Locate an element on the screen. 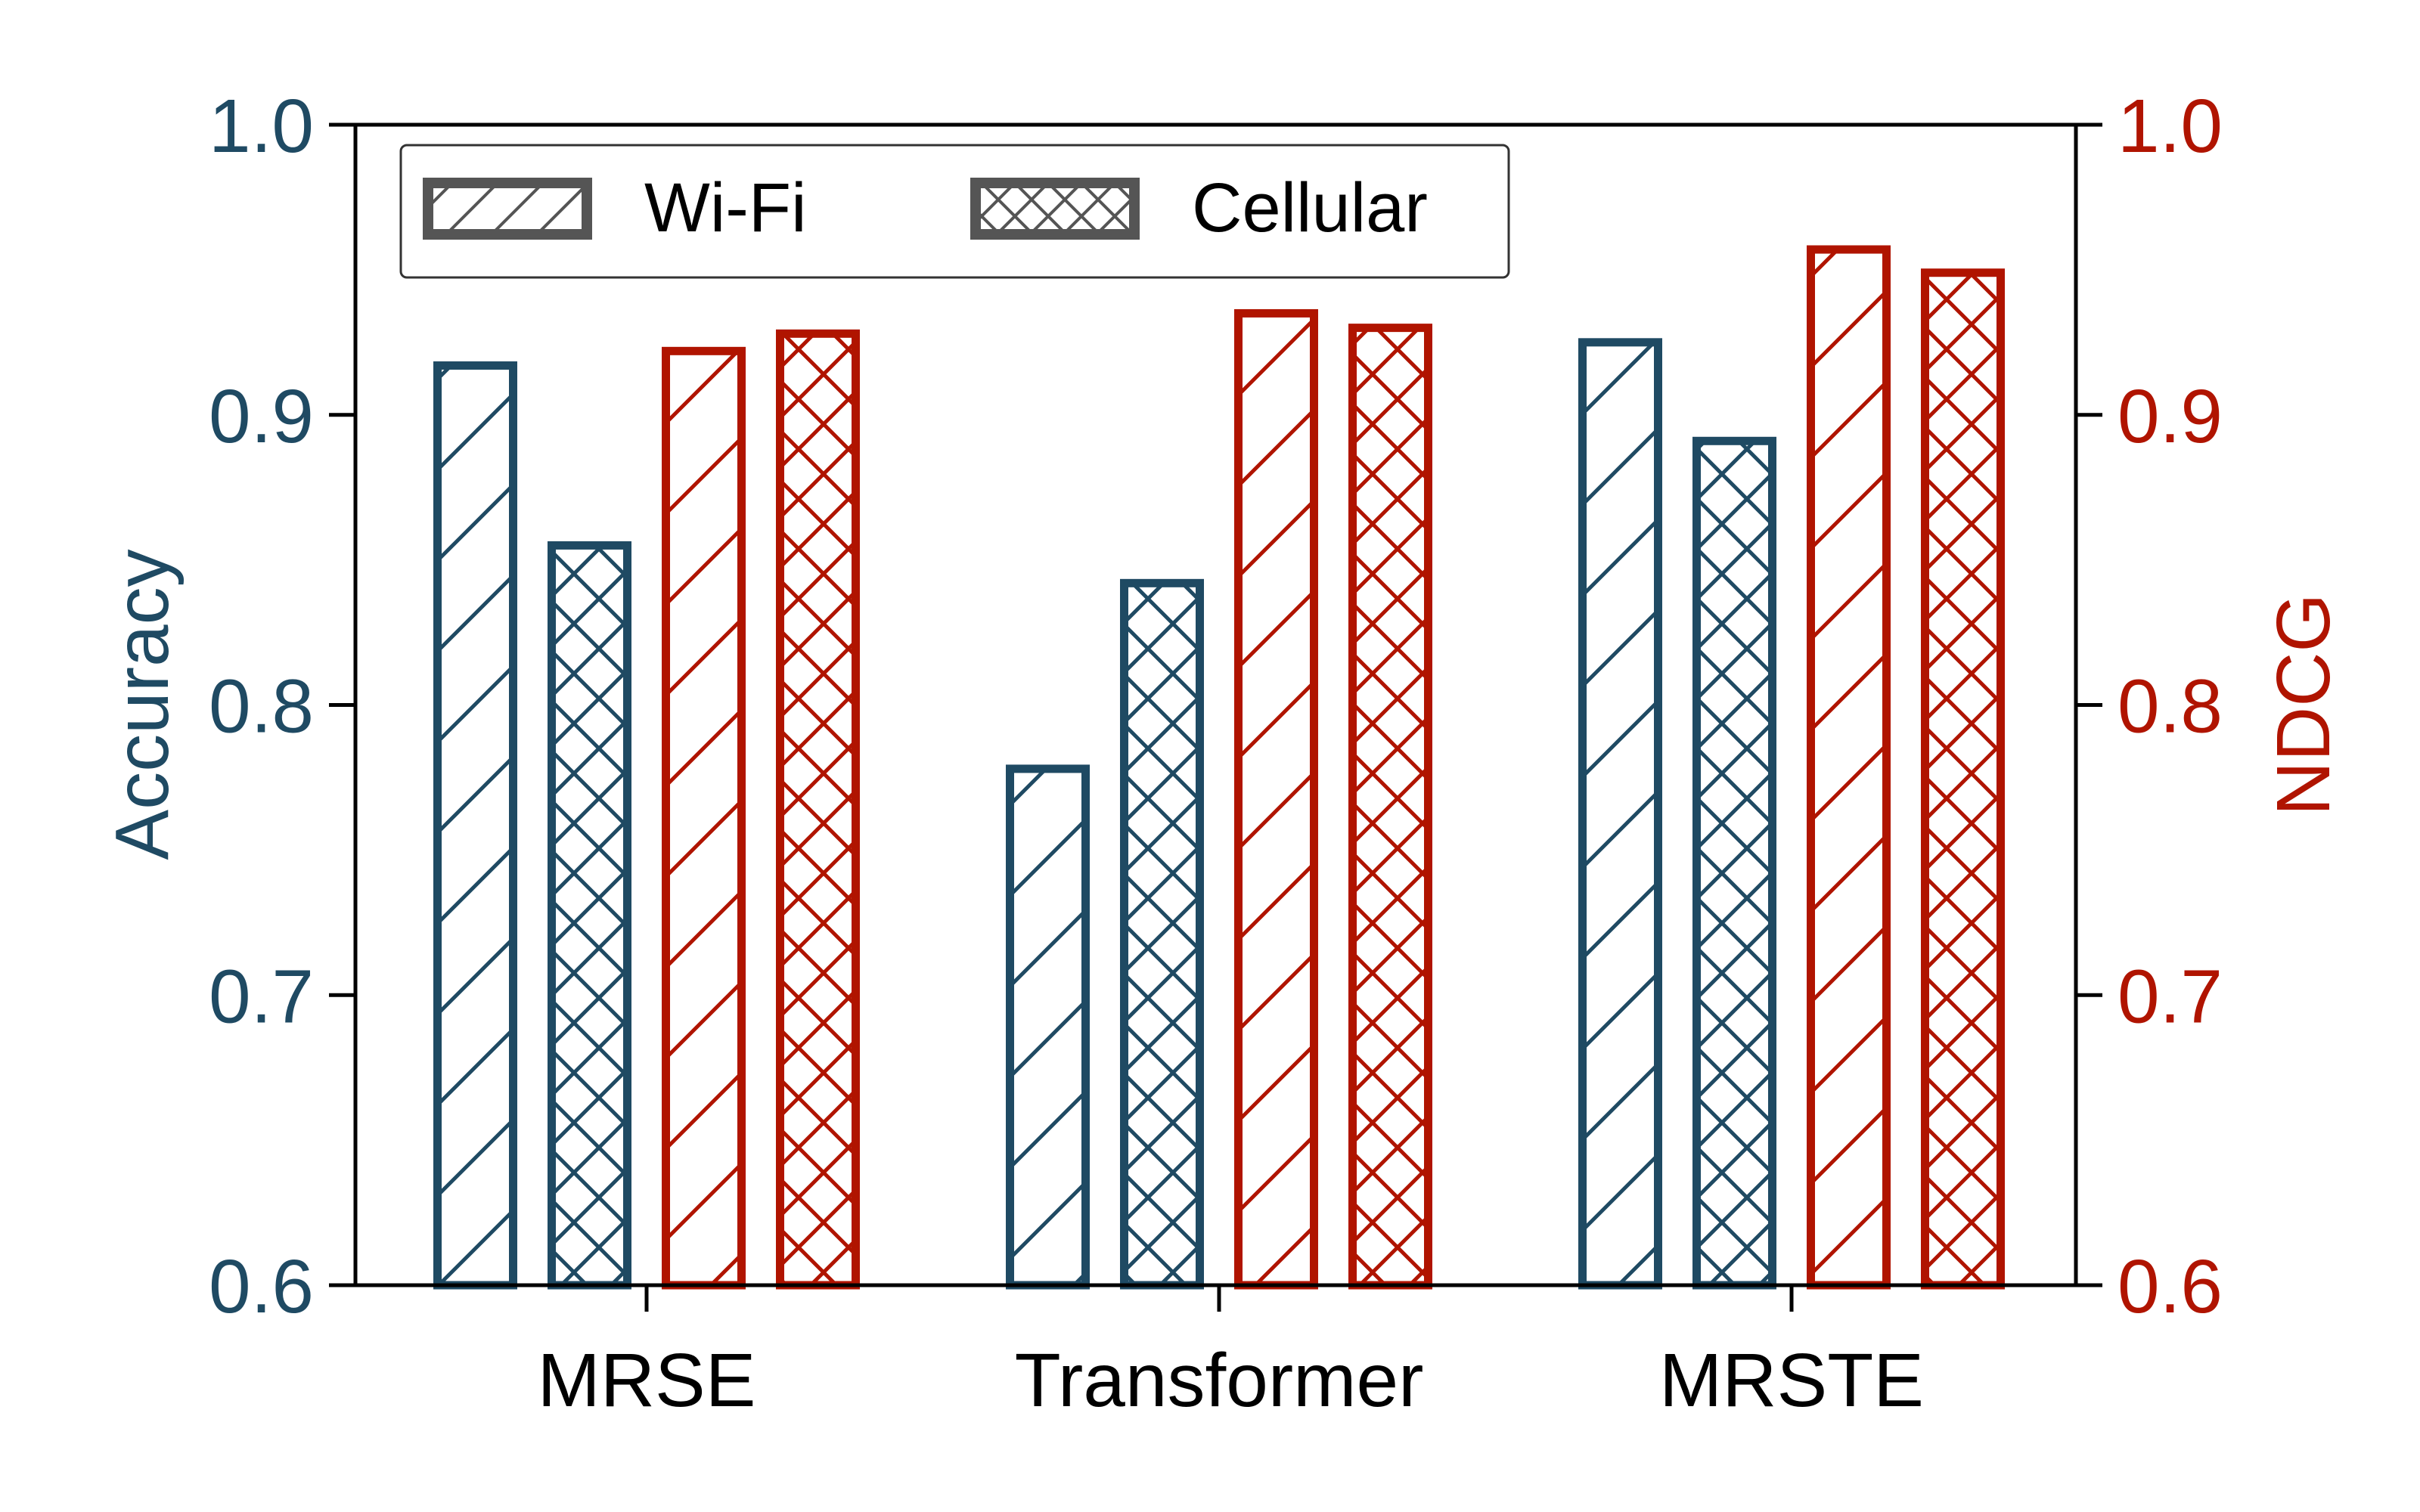 The width and height of the screenshot is (2420, 1512). left-tick-label: 1.0 is located at coordinates (261, 126).